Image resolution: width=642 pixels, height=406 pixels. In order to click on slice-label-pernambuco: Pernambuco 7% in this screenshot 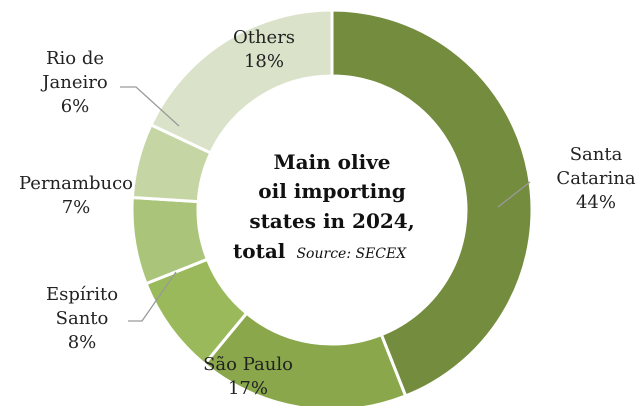, I will do `click(76, 195)`.